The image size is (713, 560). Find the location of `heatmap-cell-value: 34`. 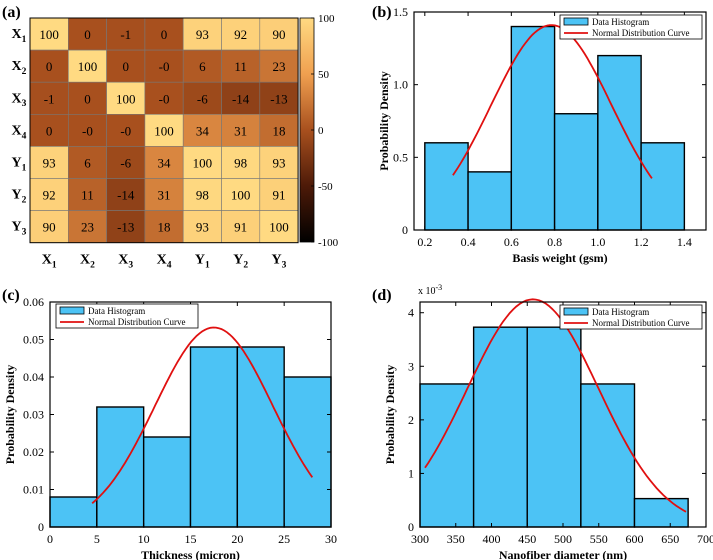

heatmap-cell-value: 34 is located at coordinates (203, 130).